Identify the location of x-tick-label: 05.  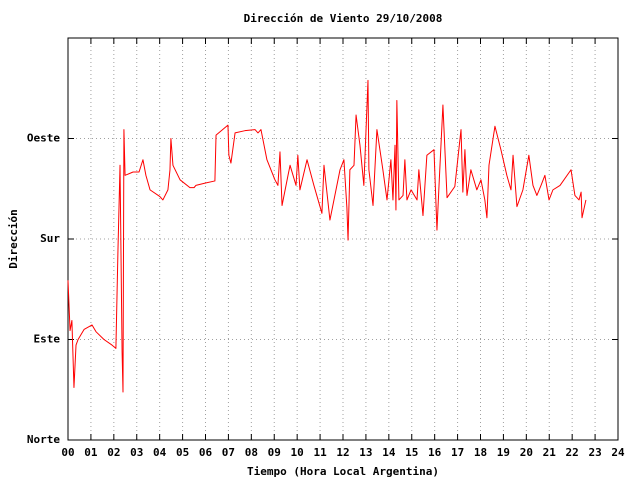
(182, 452).